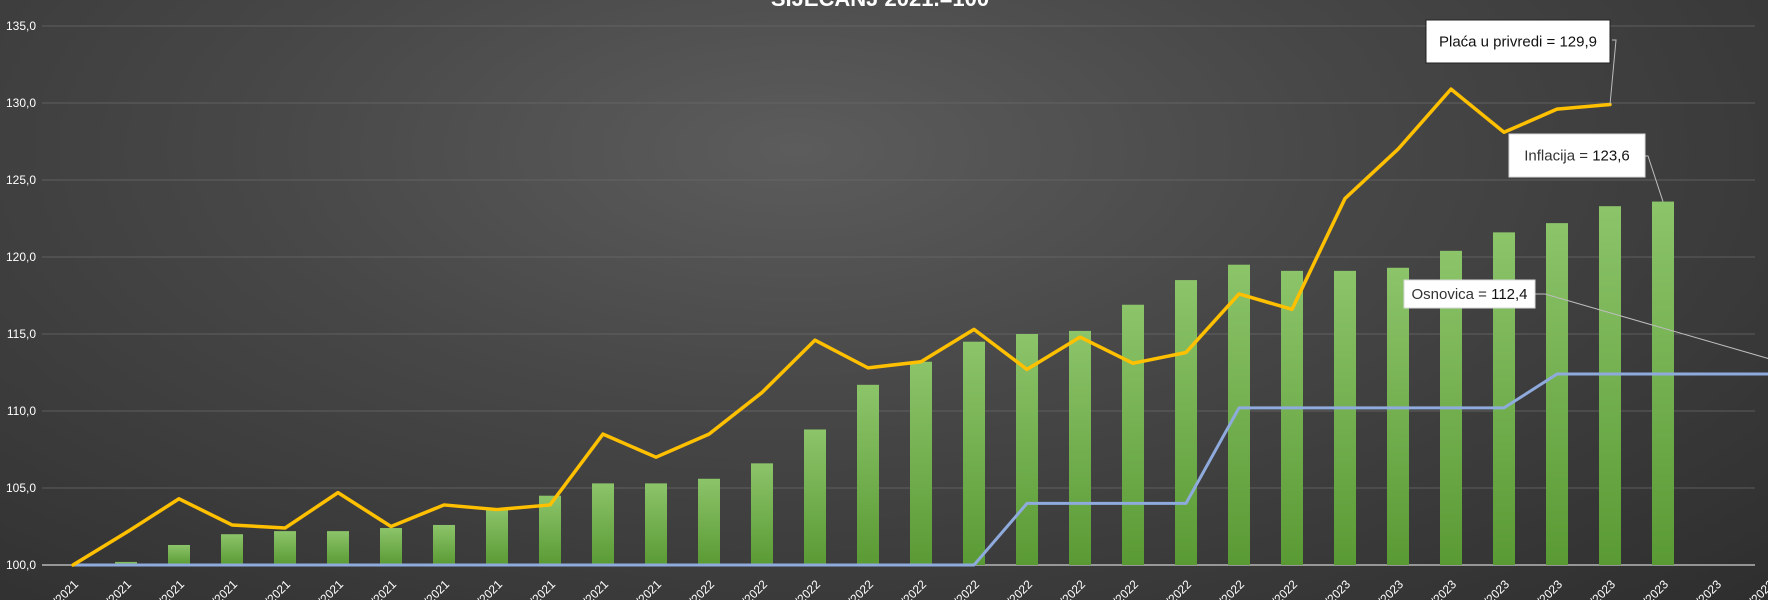 Image resolution: width=1768 pixels, height=600 pixels. What do you see at coordinates (21, 180) in the screenshot?
I see `y-tick-label: 125,0` at bounding box center [21, 180].